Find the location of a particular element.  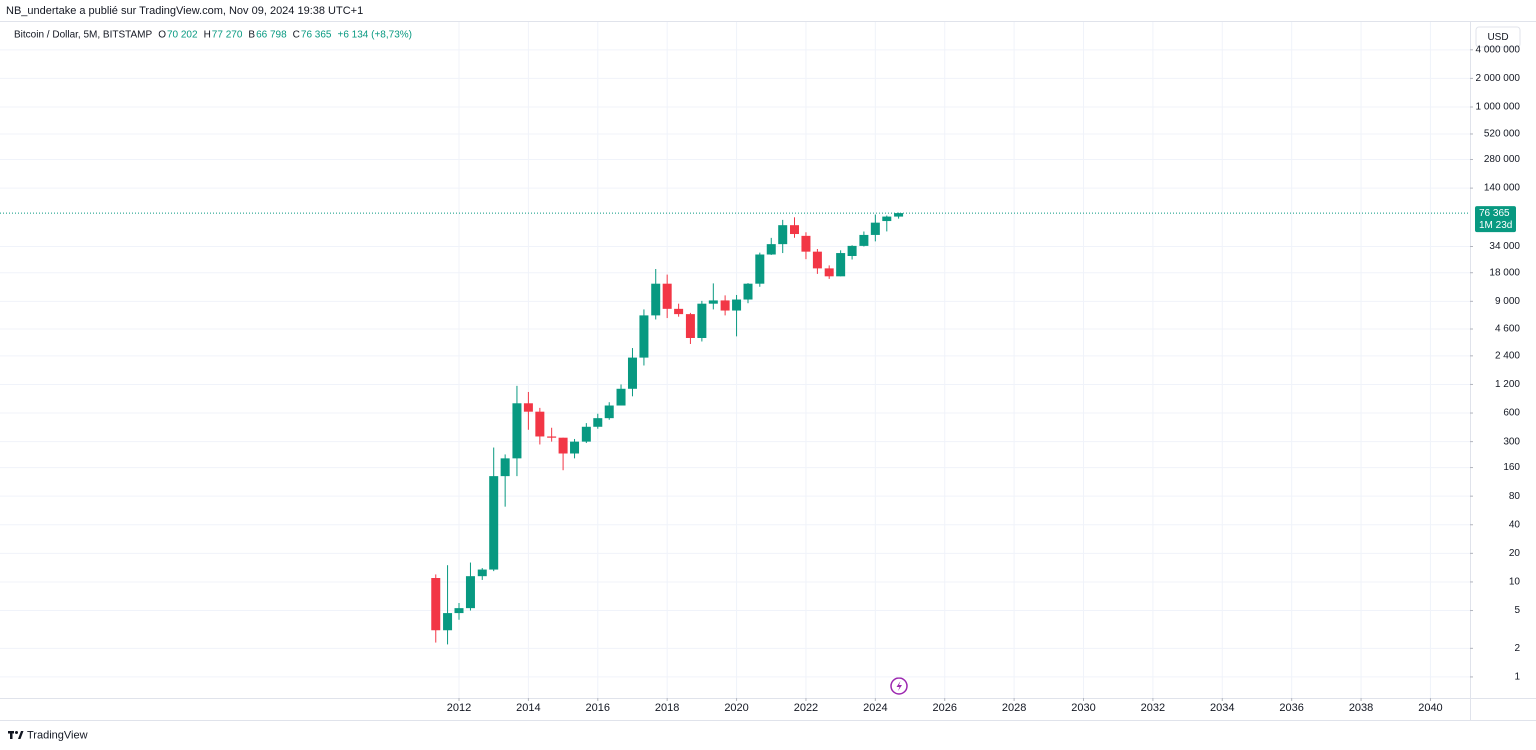

x-tick-label: 2036 is located at coordinates (1291, 708).